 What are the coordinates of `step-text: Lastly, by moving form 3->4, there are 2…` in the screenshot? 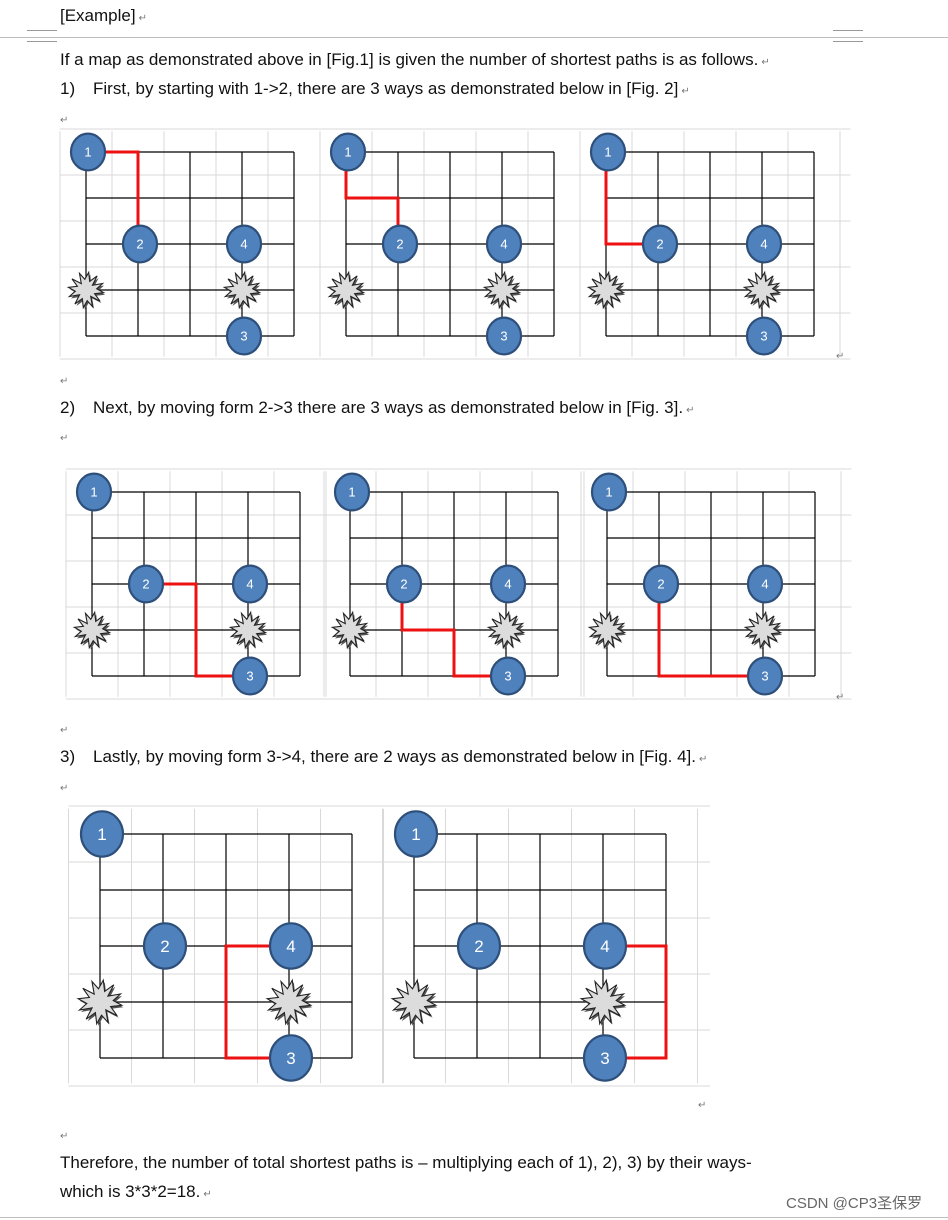 It's located at (394, 756).